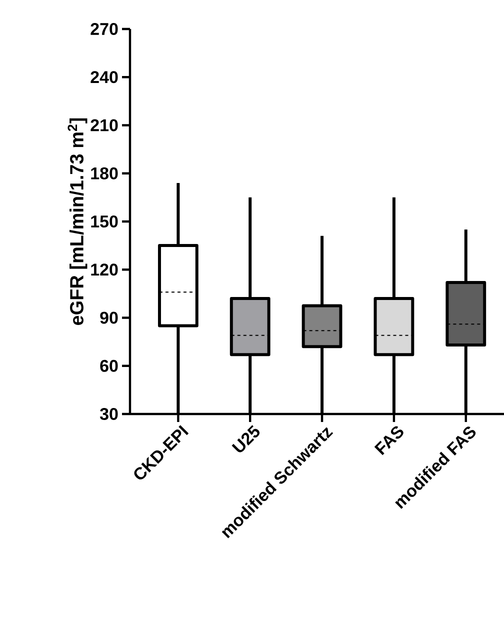  I want to click on x-tick-label: U25, so click(246, 438).